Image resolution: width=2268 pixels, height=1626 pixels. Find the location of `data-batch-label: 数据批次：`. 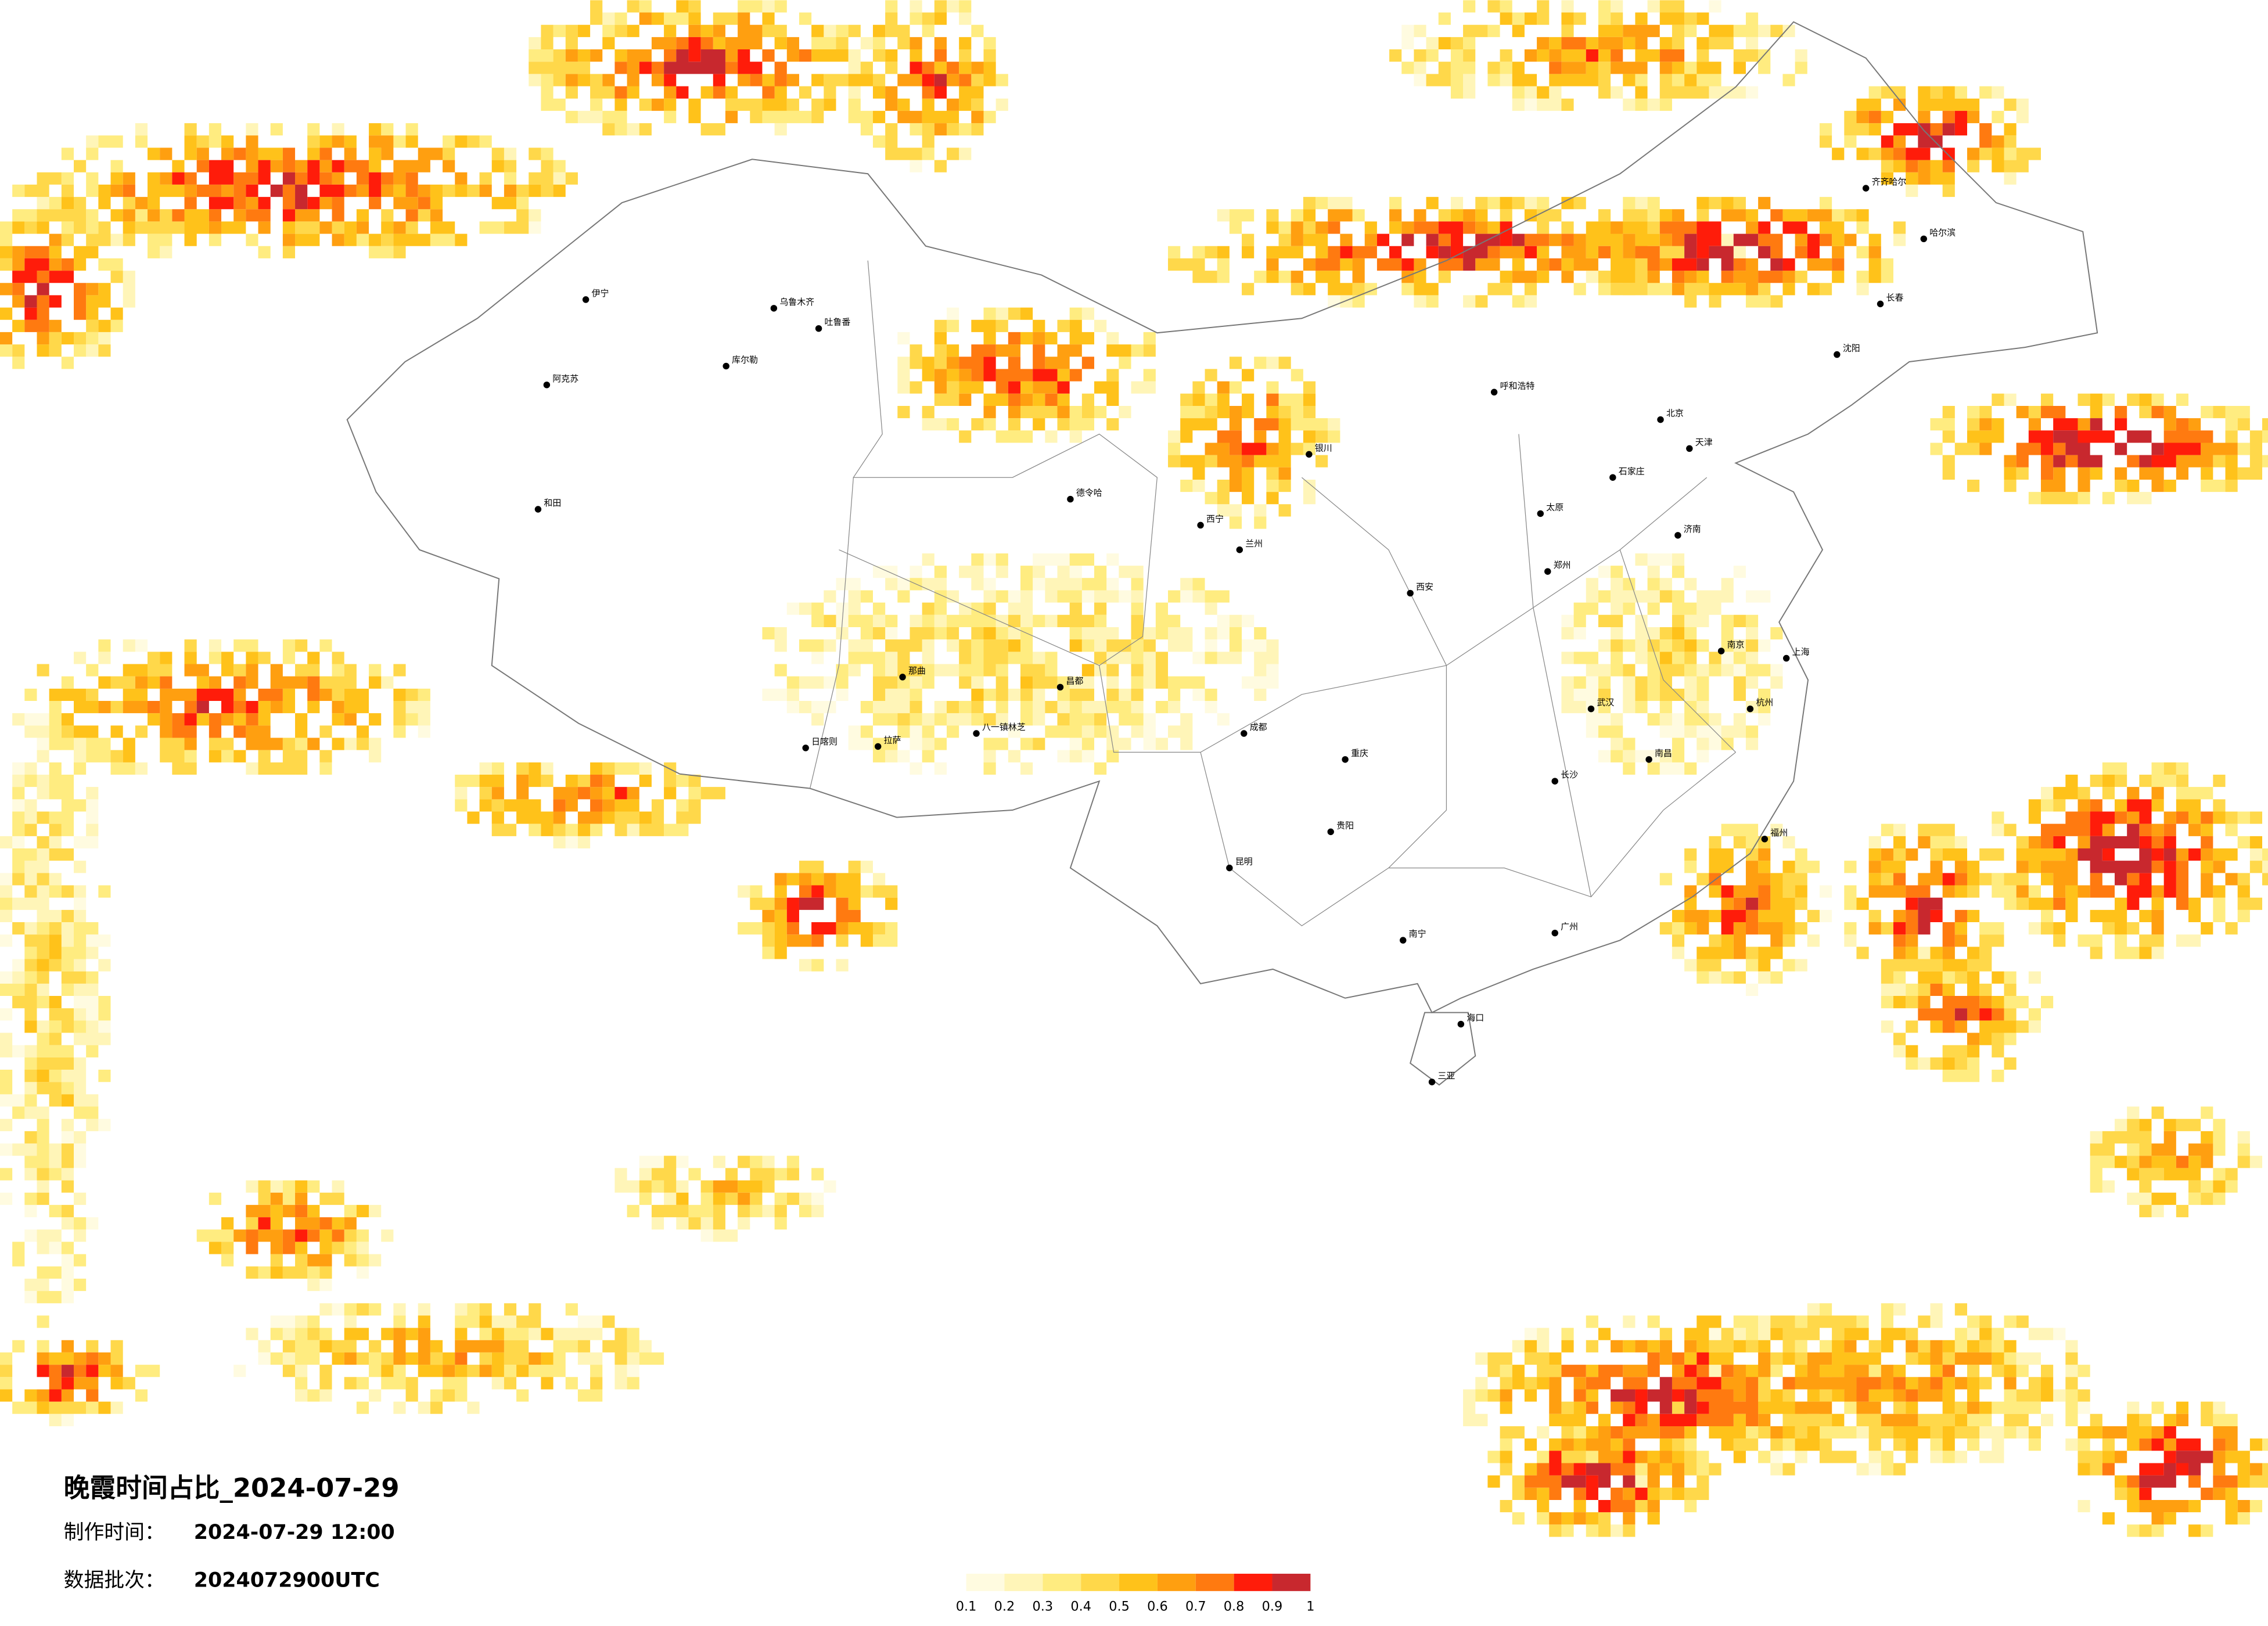

data-batch-label: 数据批次： is located at coordinates (114, 1581).